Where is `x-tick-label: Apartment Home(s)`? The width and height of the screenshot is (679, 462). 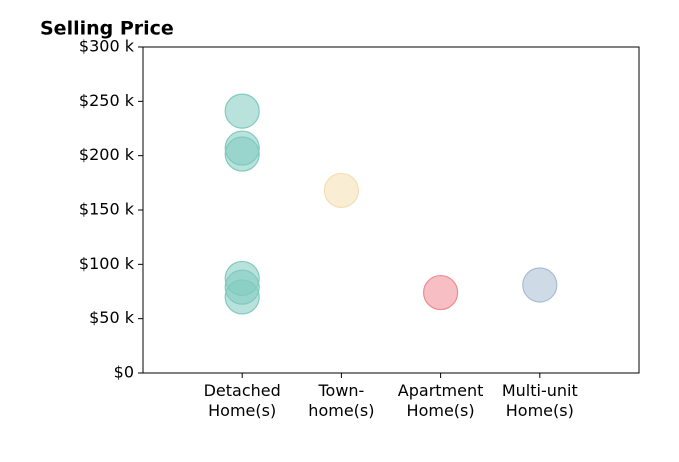 x-tick-label: Apartment Home(s) is located at coordinates (440, 400).